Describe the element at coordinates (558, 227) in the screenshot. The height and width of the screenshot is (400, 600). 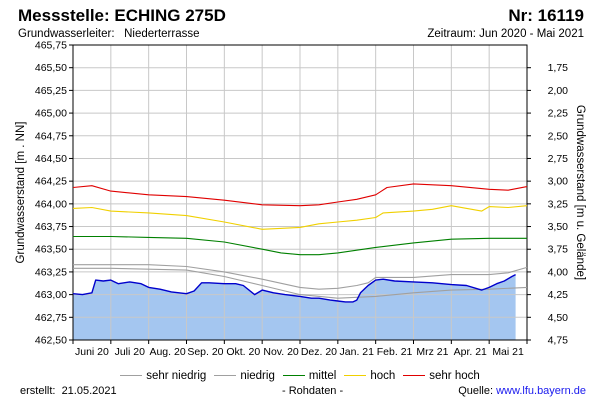
I see `y2-tick-label: 3,50` at that location.